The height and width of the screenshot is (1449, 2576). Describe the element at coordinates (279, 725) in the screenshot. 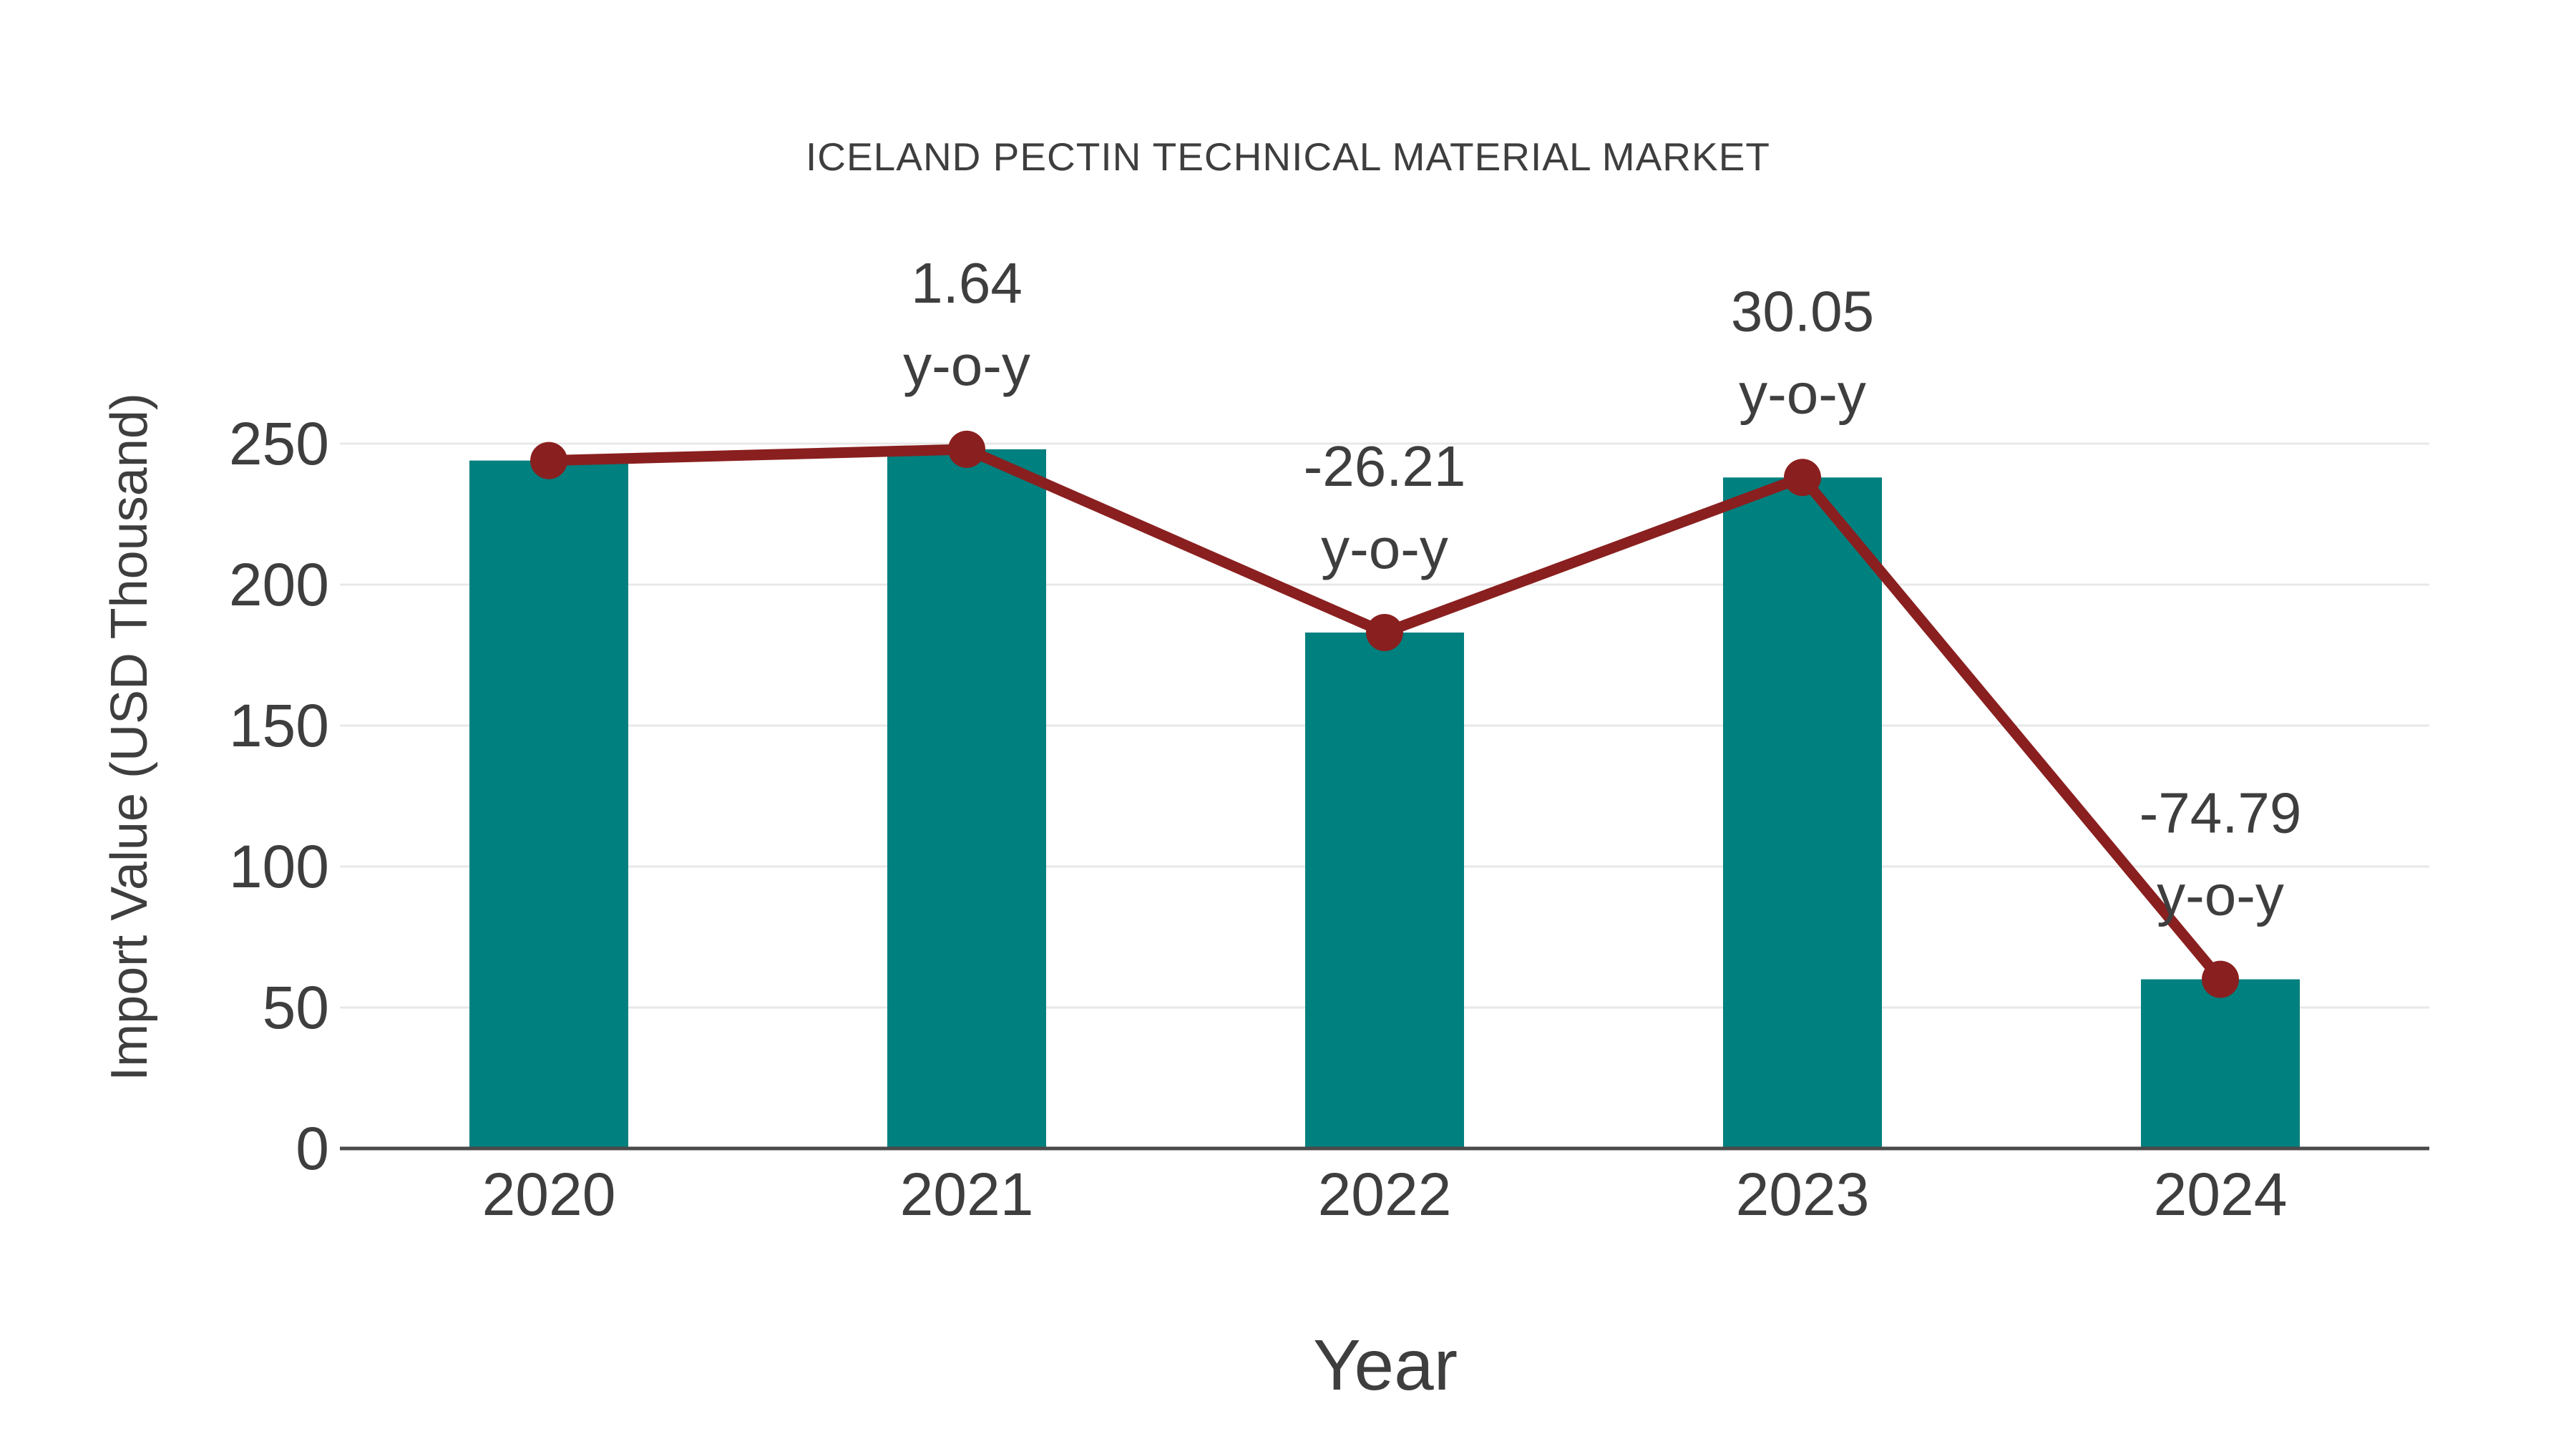

I see `y-tick-label-150: 150` at that location.